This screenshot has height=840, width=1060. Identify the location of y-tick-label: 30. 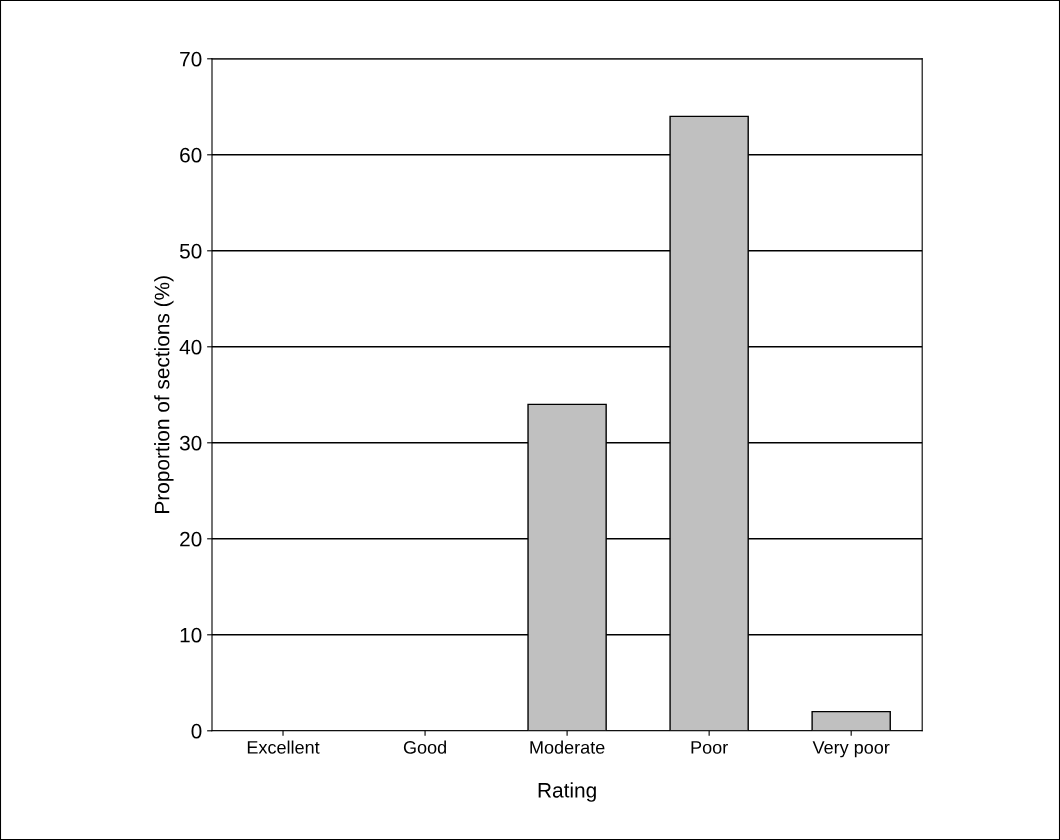
(190, 443).